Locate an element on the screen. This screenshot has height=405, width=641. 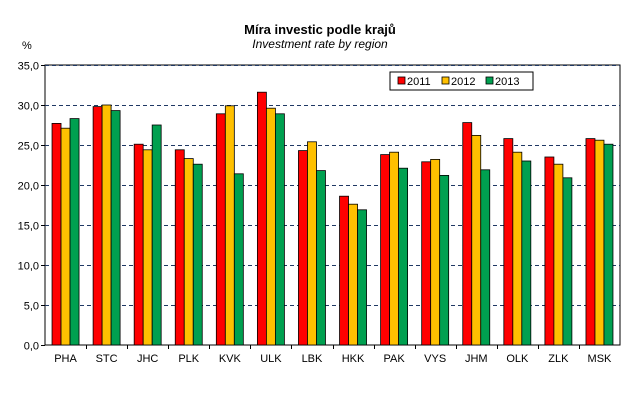
bar-pak-2012 is located at coordinates (394, 248).